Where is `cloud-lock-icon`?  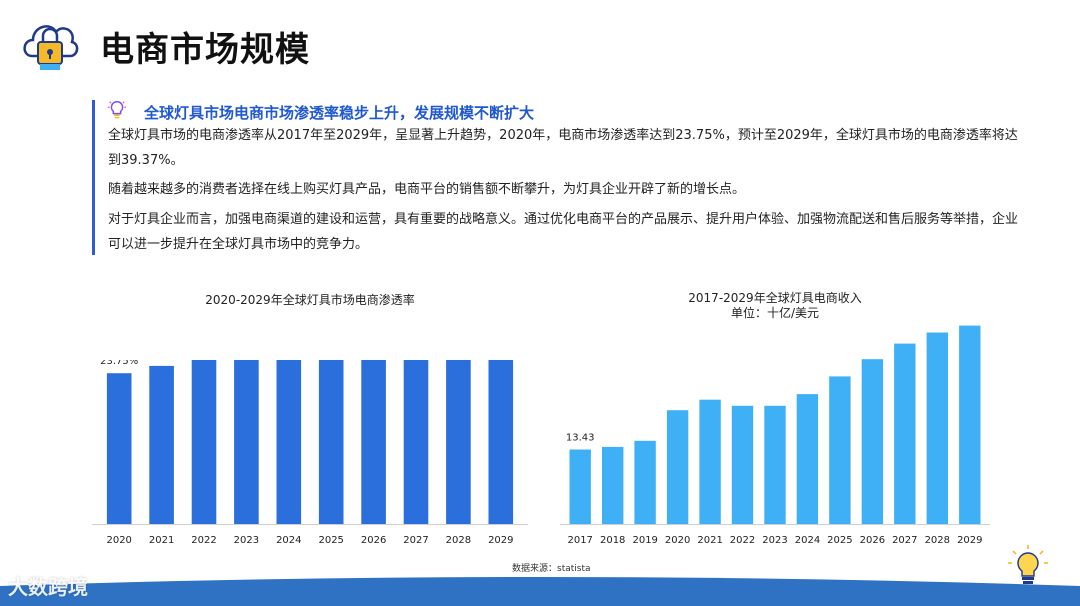 cloud-lock-icon is located at coordinates (51, 47).